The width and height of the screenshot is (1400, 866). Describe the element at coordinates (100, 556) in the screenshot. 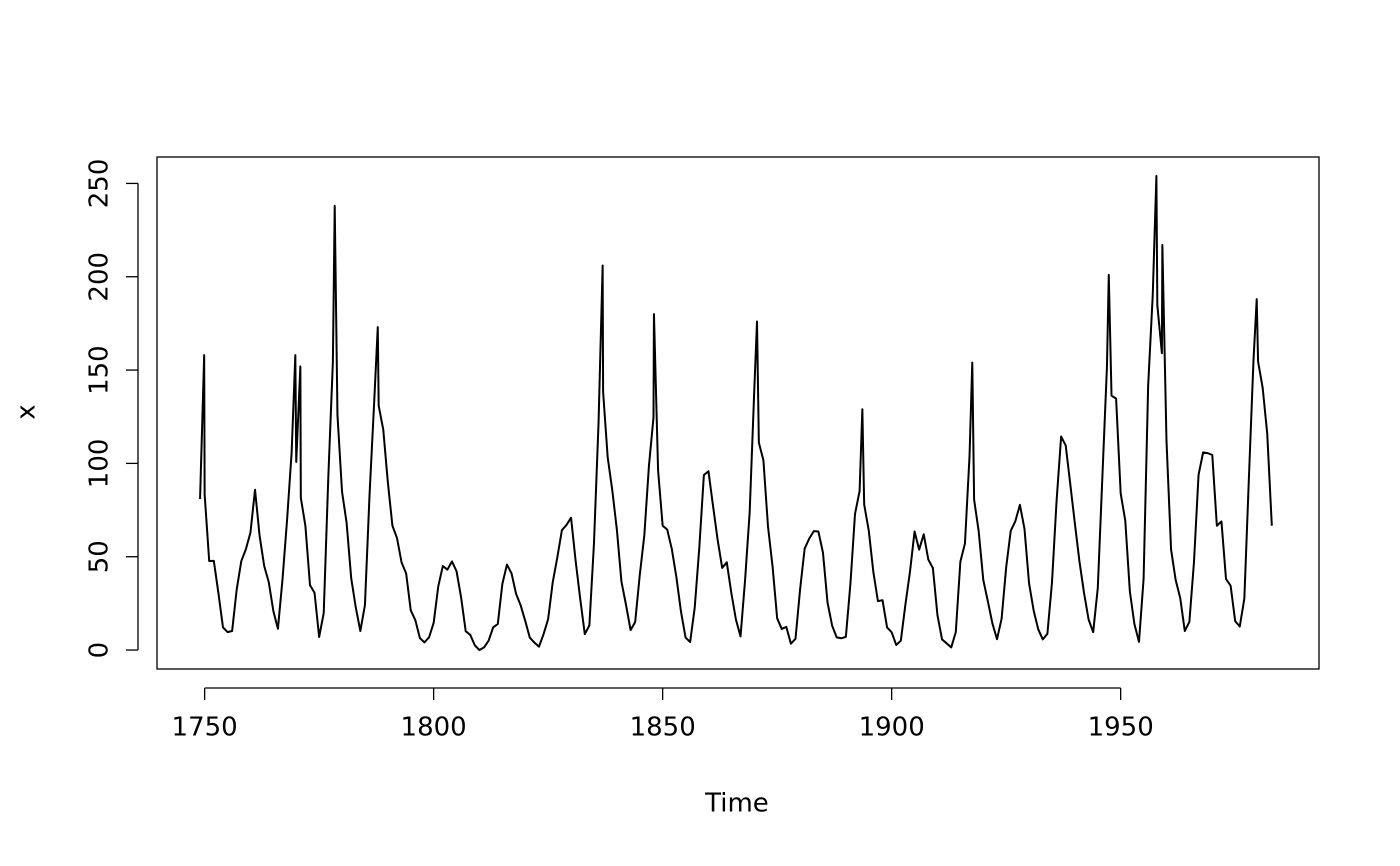

I see `y-tick-label: 50` at that location.